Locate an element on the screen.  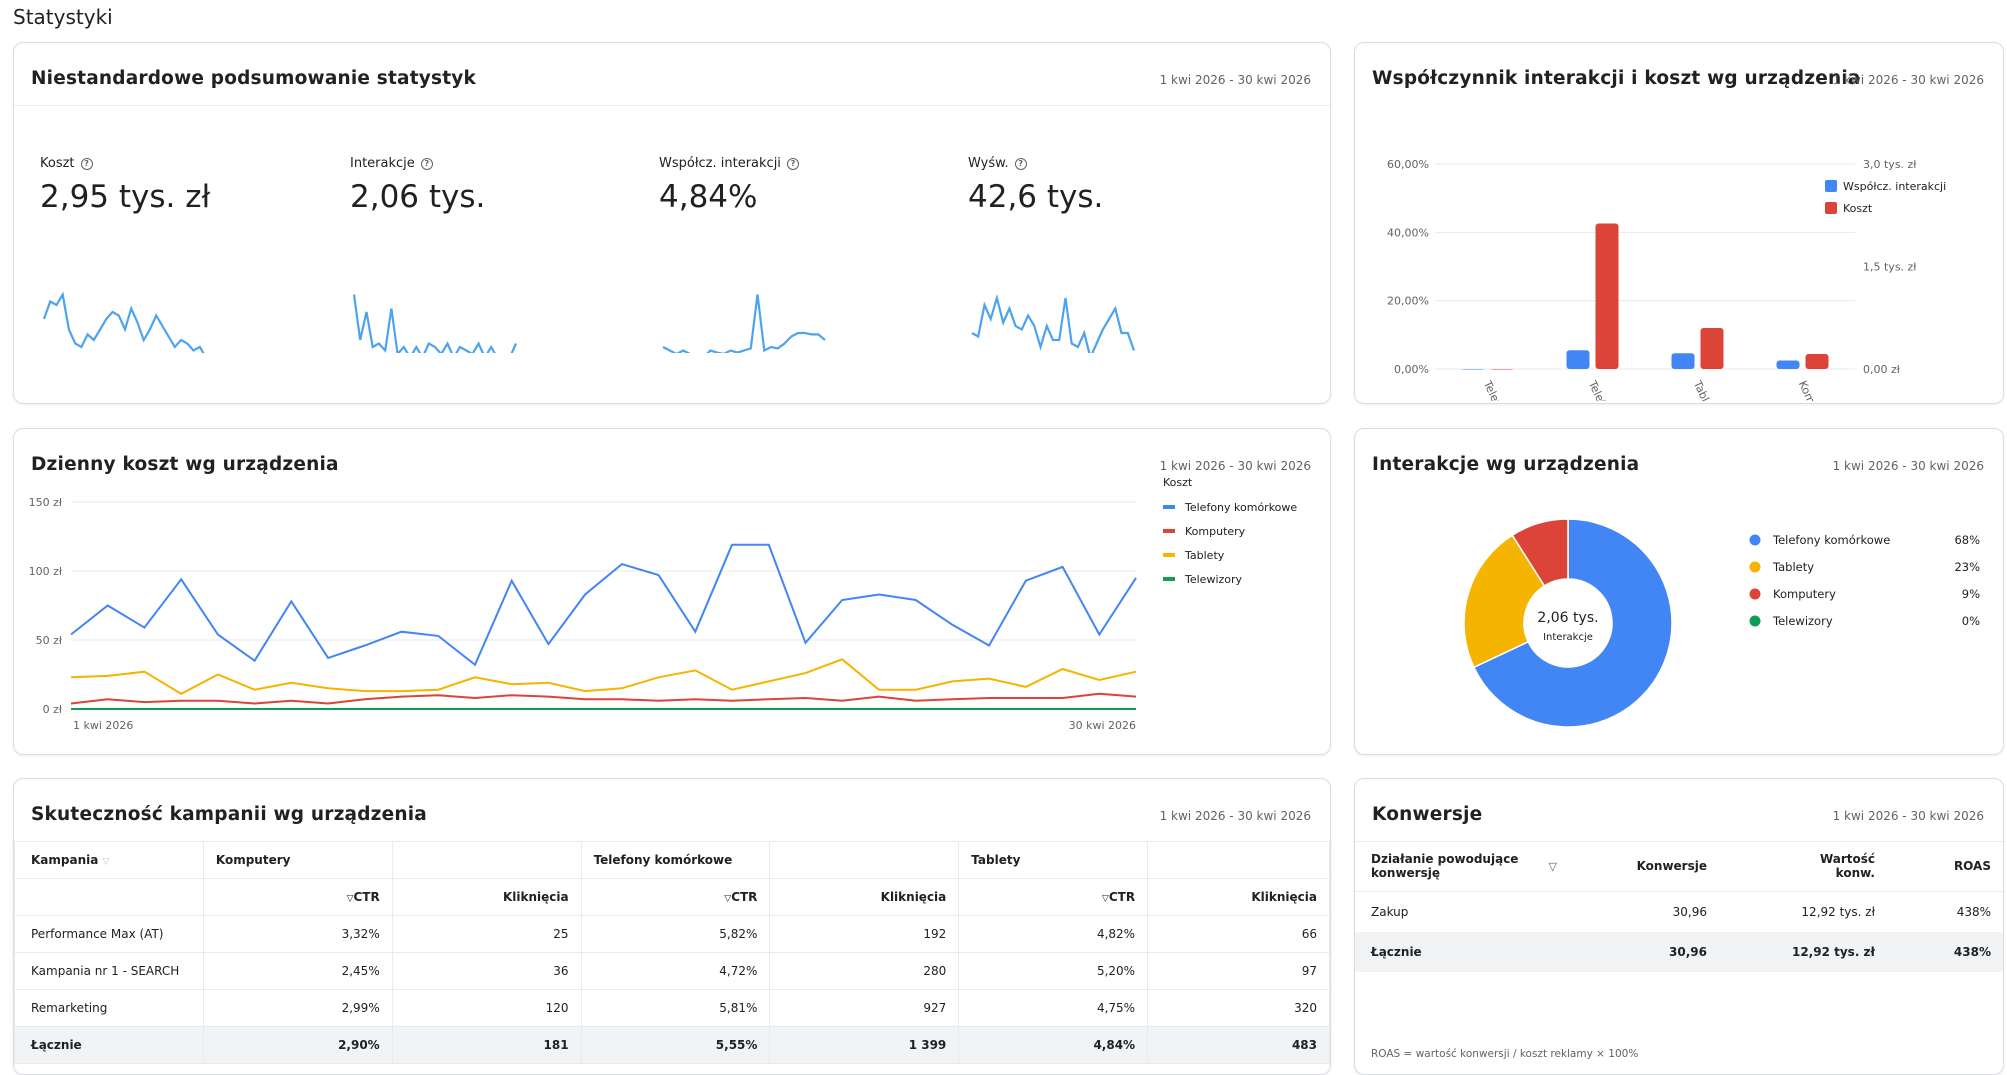
table-cell: 25 is located at coordinates (486, 934).